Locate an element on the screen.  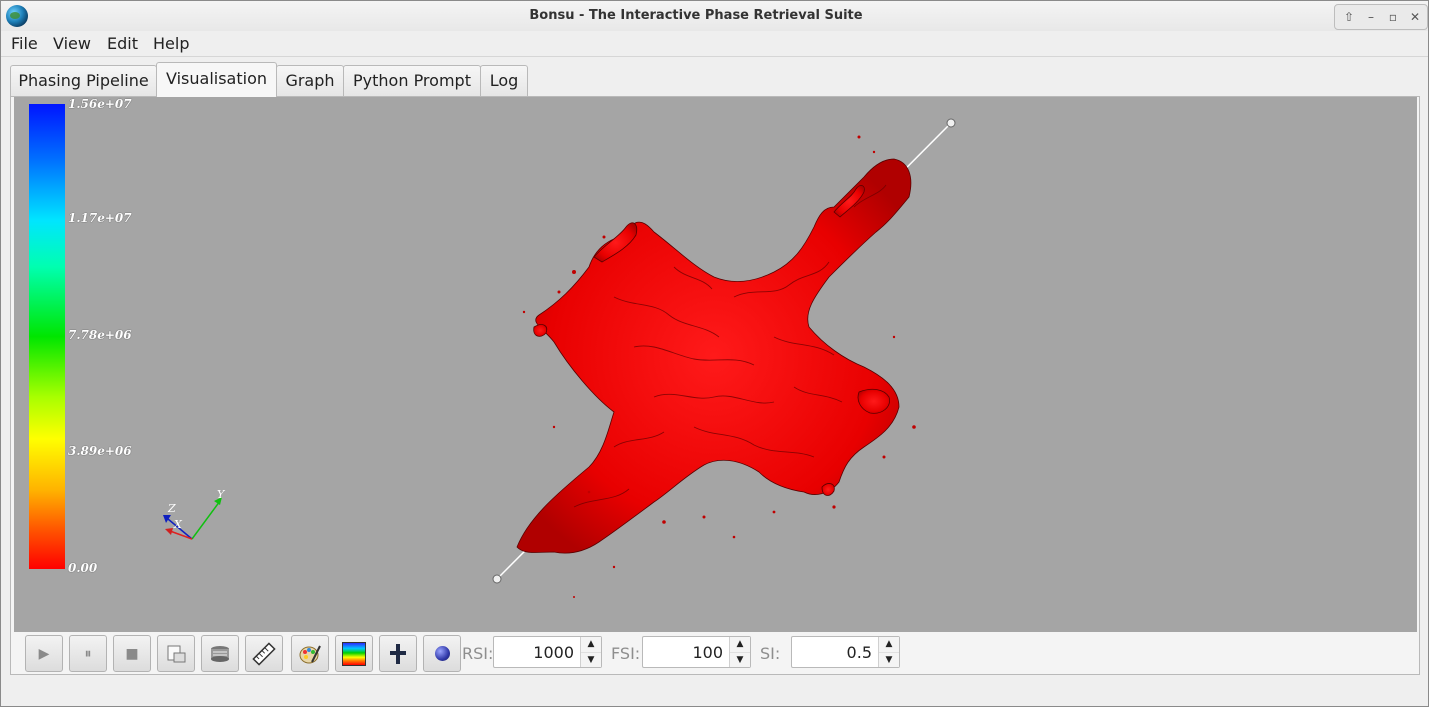
colorbar-tick-1: 3.89e+06 is located at coordinates (100, 451).